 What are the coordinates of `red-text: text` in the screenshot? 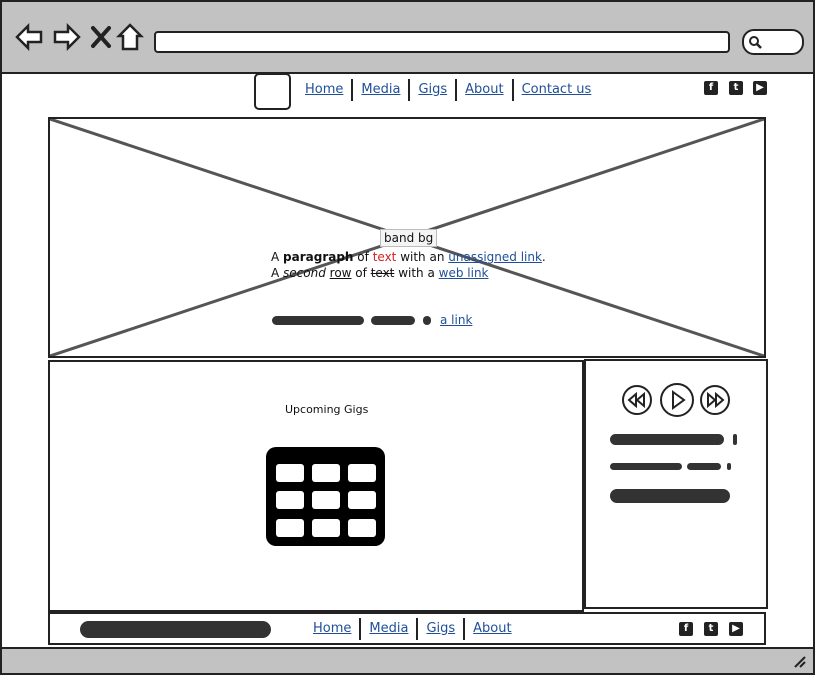 It's located at (384, 257).